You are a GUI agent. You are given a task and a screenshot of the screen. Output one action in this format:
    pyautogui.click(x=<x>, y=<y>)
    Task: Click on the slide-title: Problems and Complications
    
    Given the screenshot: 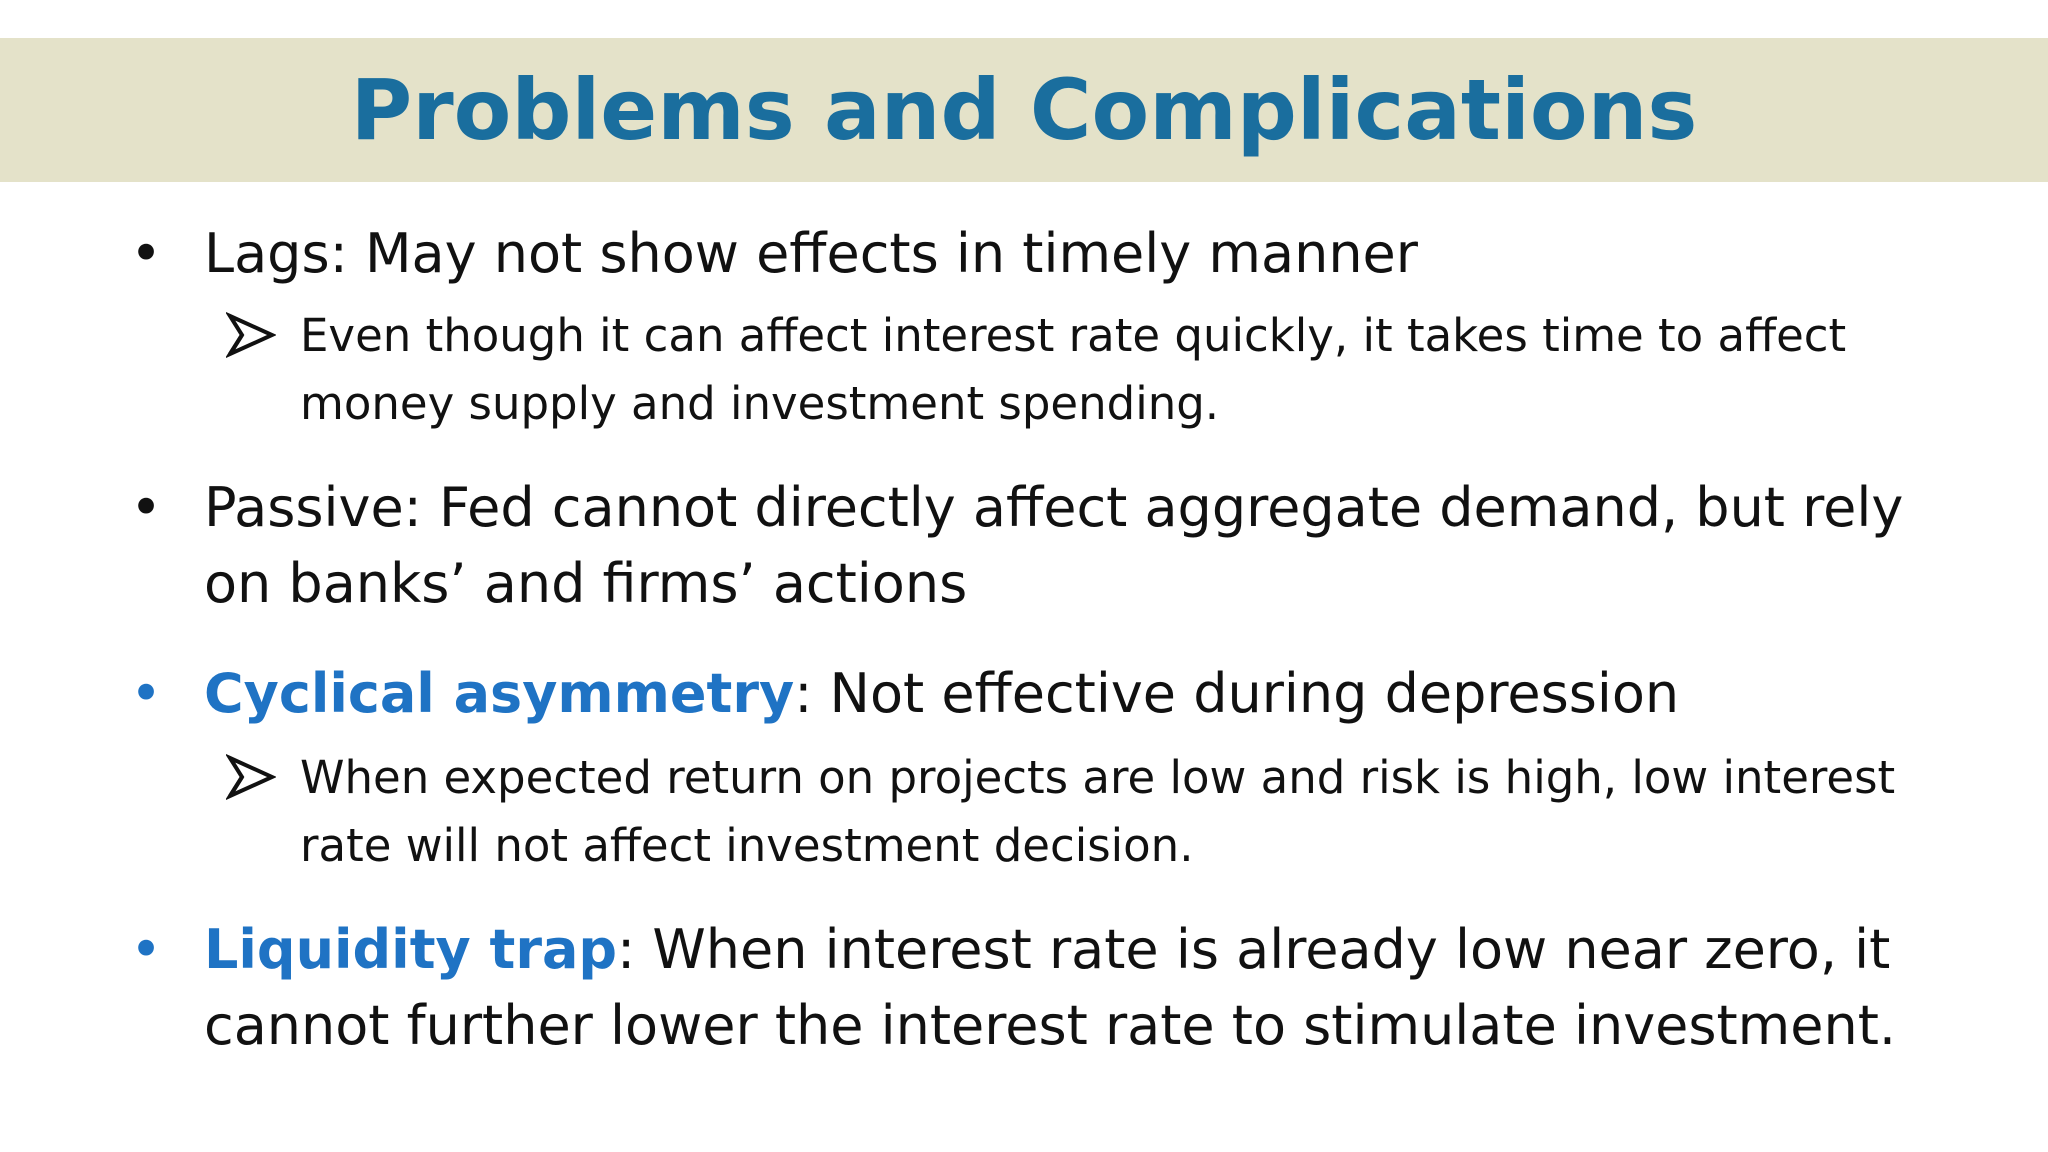 What is the action you would take?
    pyautogui.click(x=1024, y=110)
    